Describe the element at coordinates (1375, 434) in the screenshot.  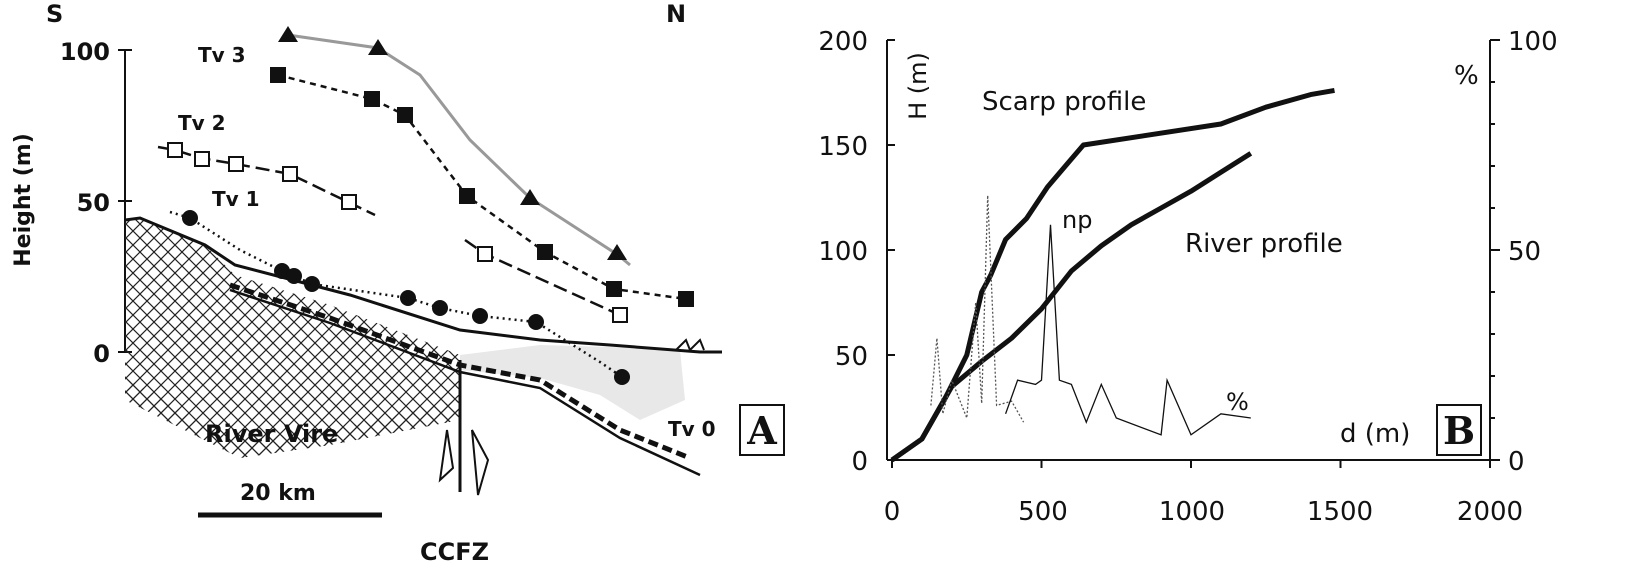
I see `x-axis-label-b: d (m)` at that location.